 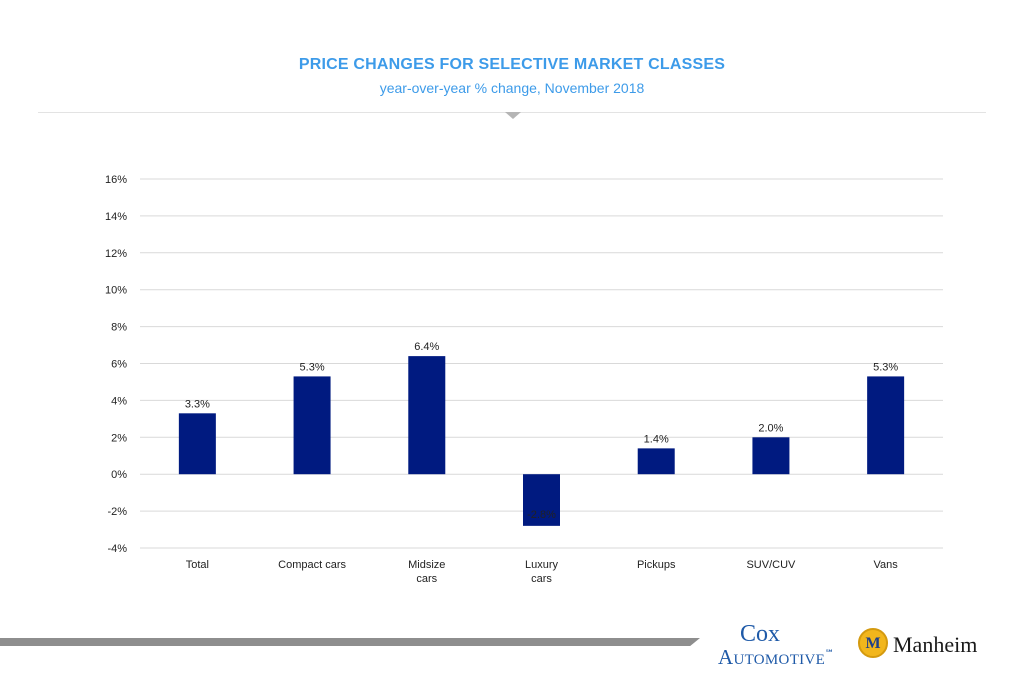 What do you see at coordinates (542, 565) in the screenshot?
I see `x-tick-label: Luxury` at bounding box center [542, 565].